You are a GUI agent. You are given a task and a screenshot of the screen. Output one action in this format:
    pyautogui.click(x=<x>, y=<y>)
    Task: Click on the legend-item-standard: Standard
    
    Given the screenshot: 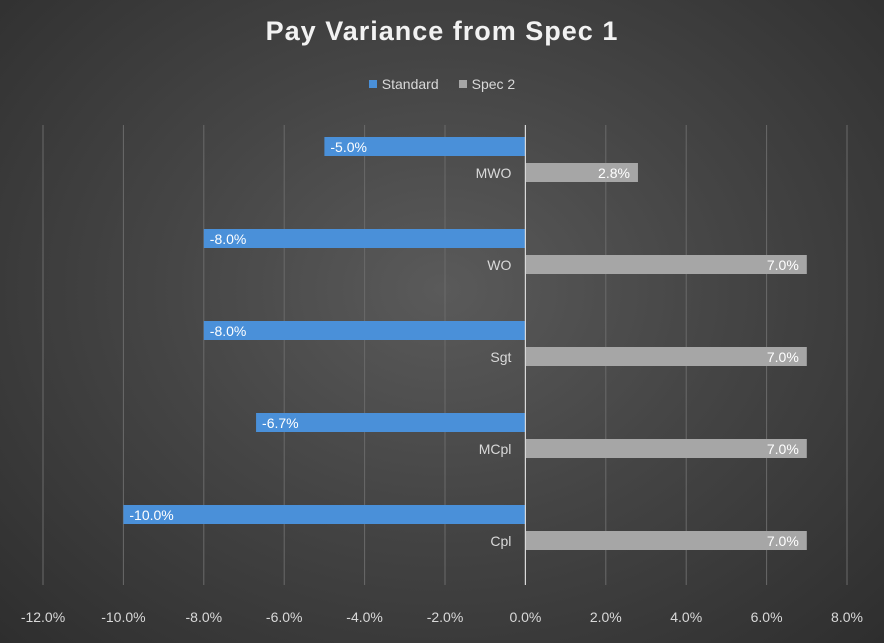 What is the action you would take?
    pyautogui.click(x=403, y=84)
    